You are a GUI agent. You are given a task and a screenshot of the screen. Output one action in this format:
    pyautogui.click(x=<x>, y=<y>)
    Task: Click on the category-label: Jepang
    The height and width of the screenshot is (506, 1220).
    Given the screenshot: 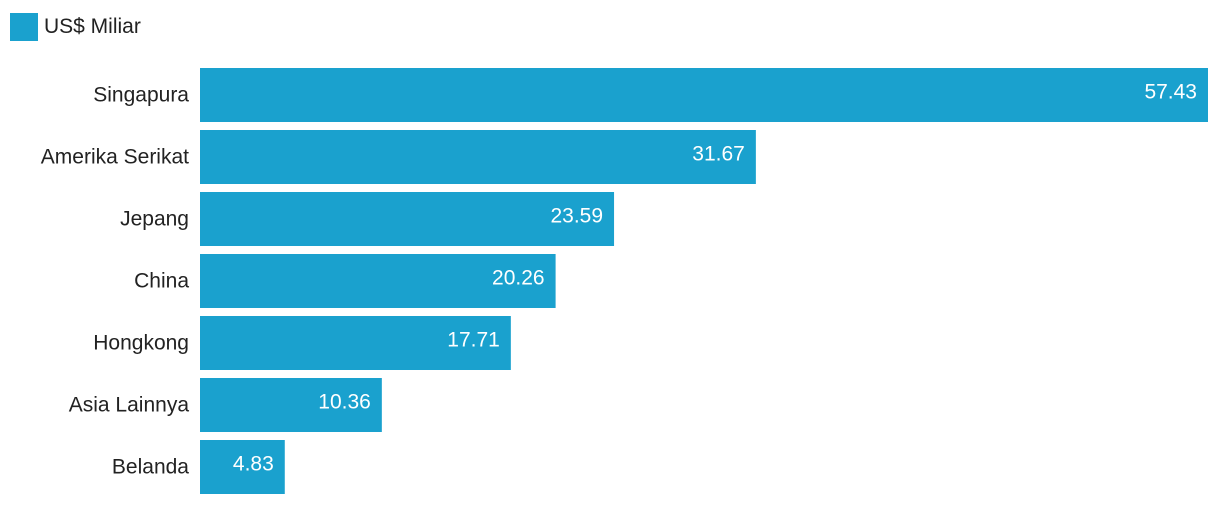 What is the action you would take?
    pyautogui.click(x=154, y=219)
    